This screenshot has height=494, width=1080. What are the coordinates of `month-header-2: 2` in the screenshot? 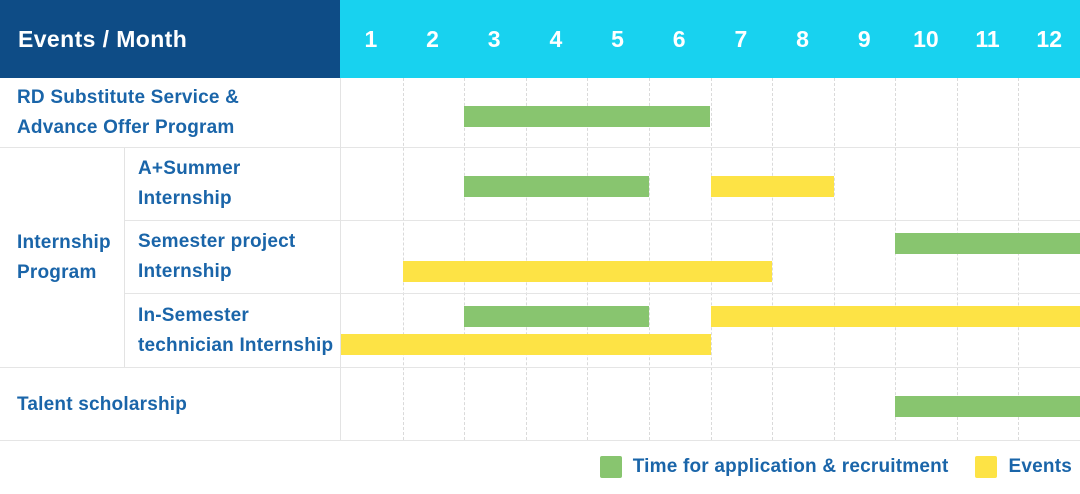 It's located at (432, 38).